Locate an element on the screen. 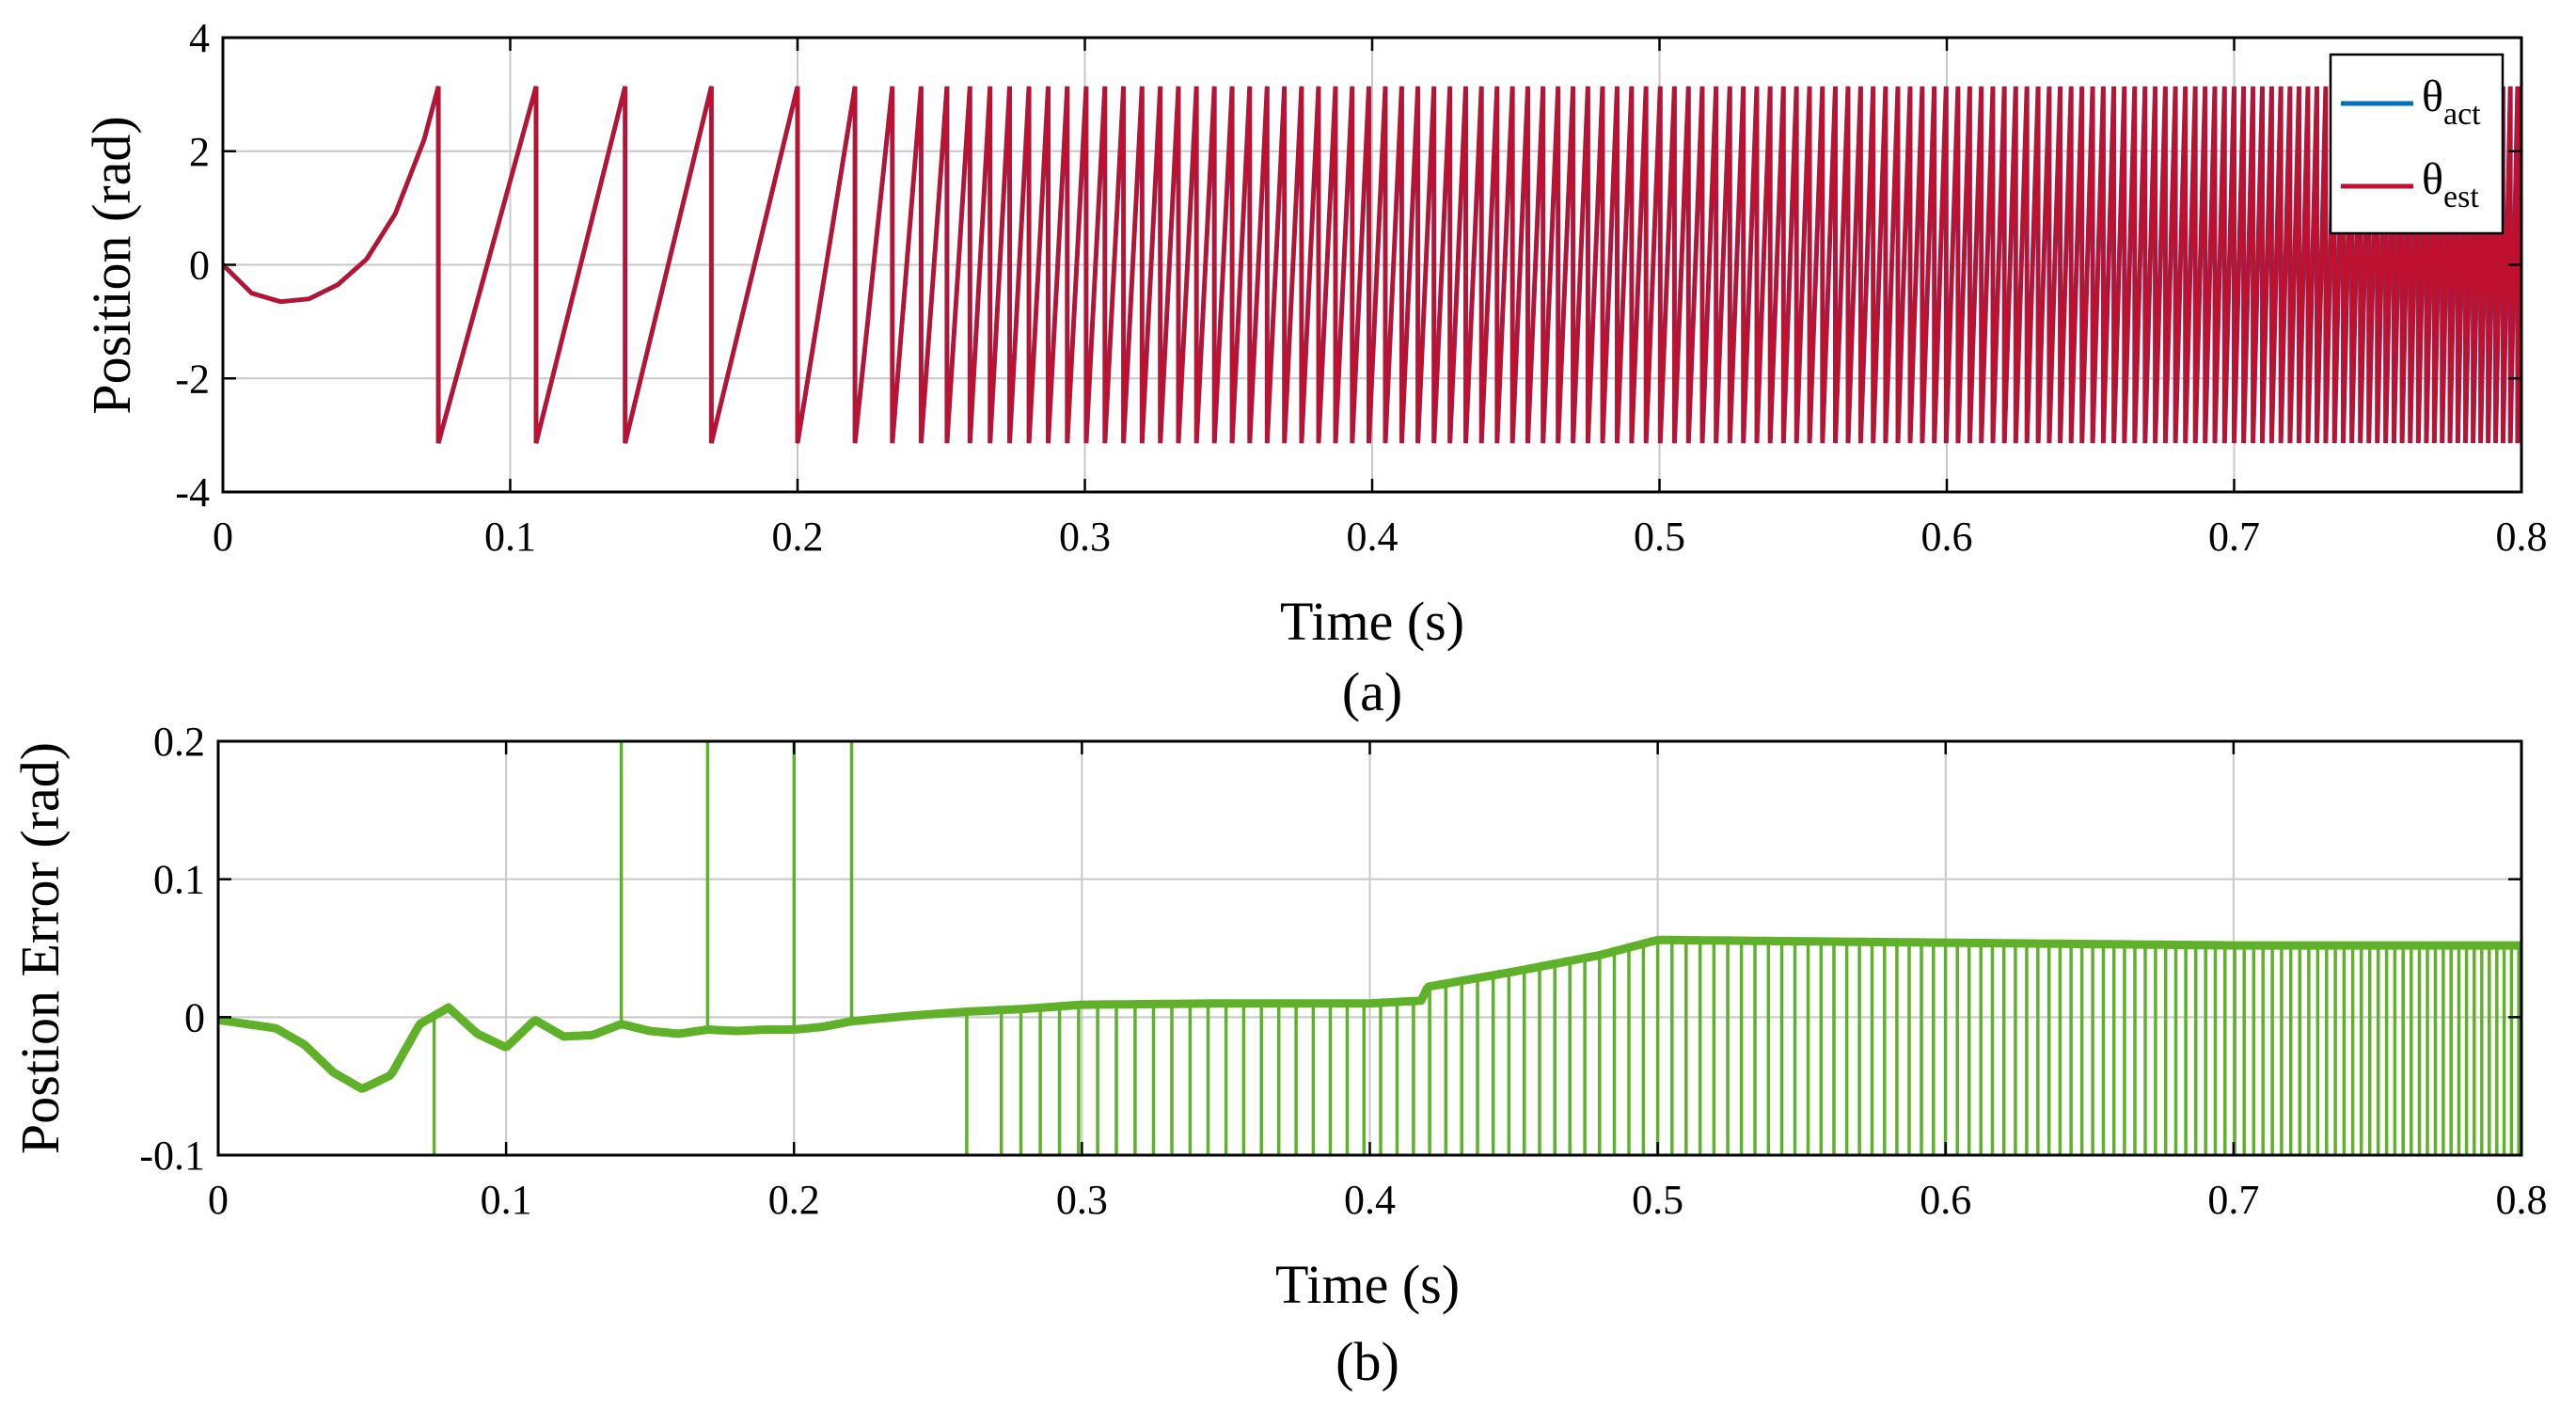  ytick-label-a: -2 is located at coordinates (192, 379).